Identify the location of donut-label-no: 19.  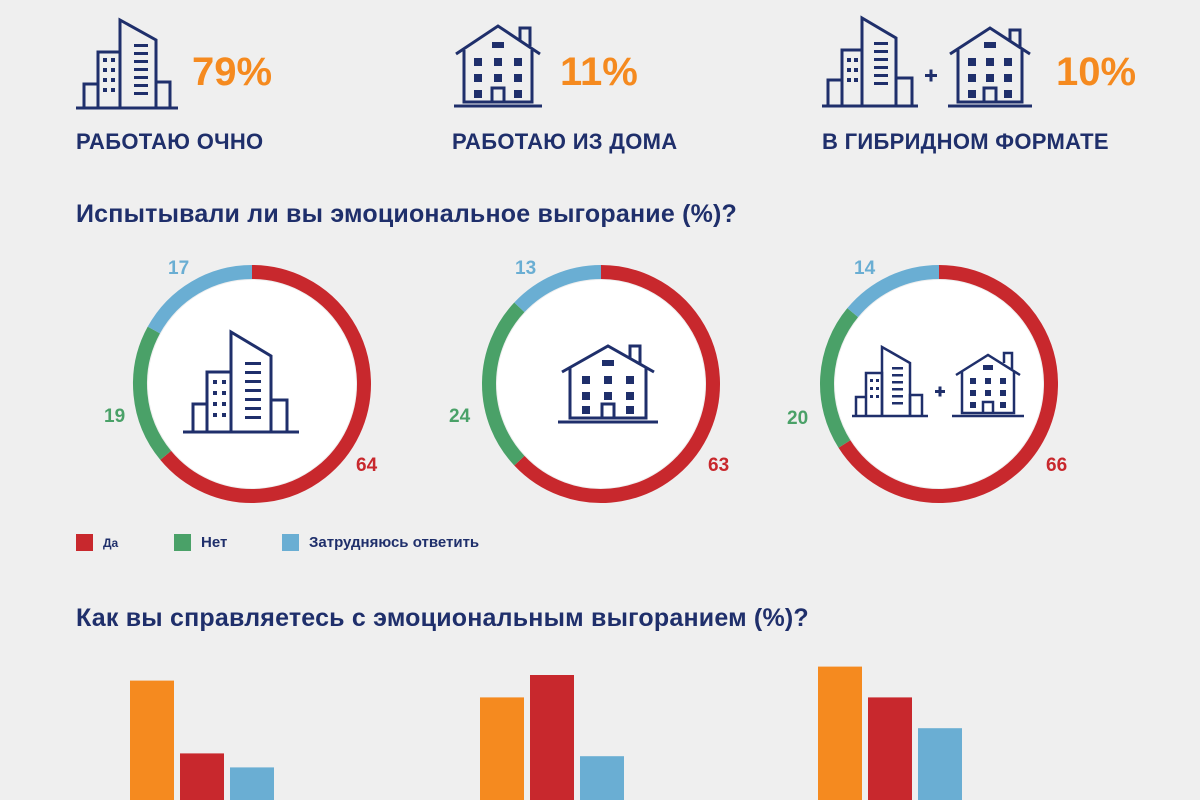
(115, 416).